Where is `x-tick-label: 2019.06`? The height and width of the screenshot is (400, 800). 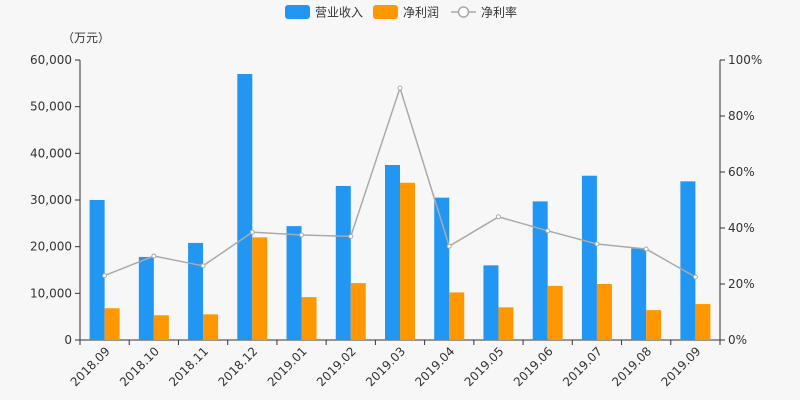
x-tick-label: 2019.06 is located at coordinates (533, 366).